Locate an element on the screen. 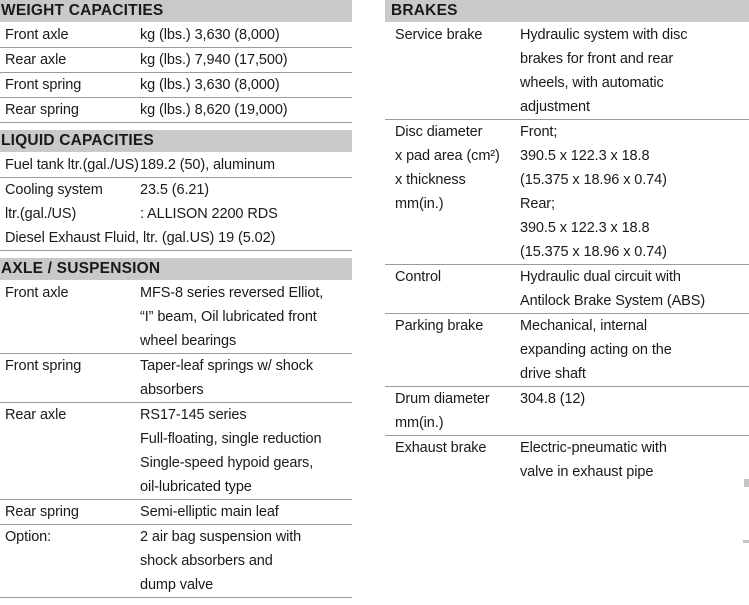 The width and height of the screenshot is (749, 605). value-line: 189.2 (50), aluminum is located at coordinates (208, 165).